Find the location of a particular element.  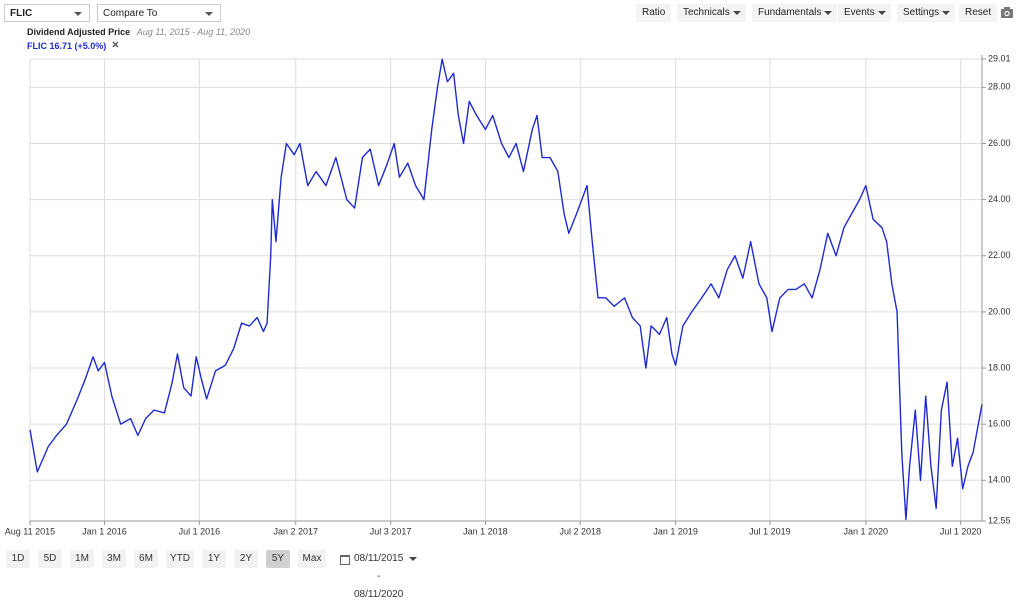

x-tick-label: Jul 3 2017 is located at coordinates (391, 531).